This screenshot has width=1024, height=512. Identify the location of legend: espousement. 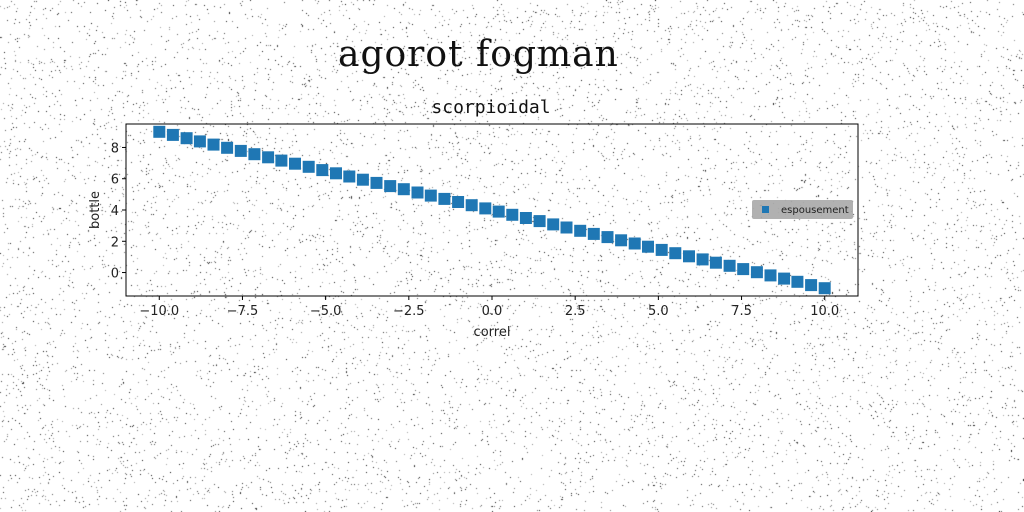
(802, 209).